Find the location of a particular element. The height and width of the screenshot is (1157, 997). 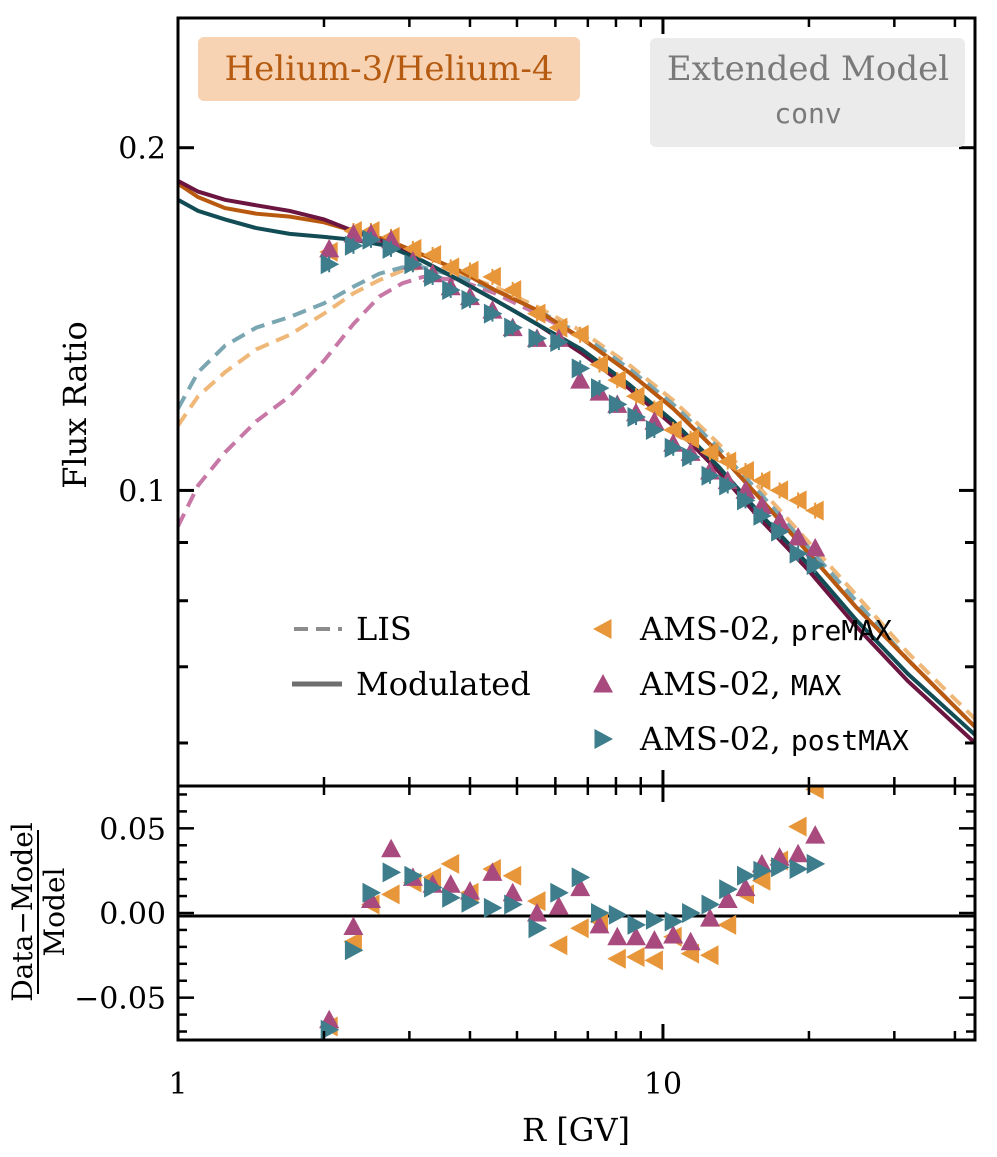

model-box-line1: Extended Model is located at coordinates (808, 69).